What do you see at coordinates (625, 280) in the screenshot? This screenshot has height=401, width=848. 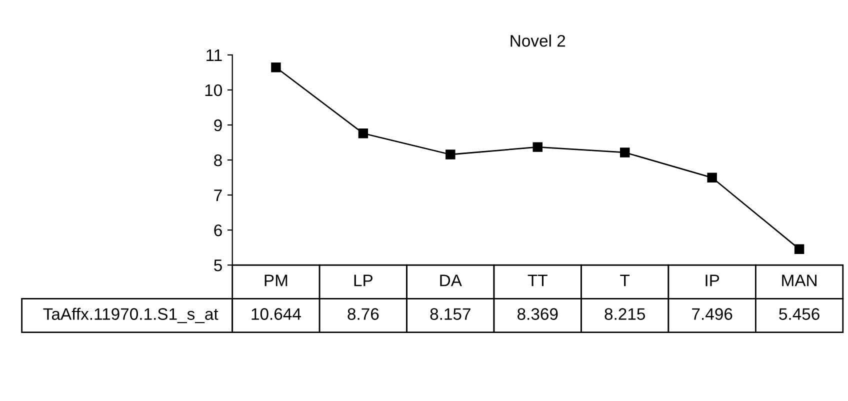 I see `x-tick-label: T` at bounding box center [625, 280].